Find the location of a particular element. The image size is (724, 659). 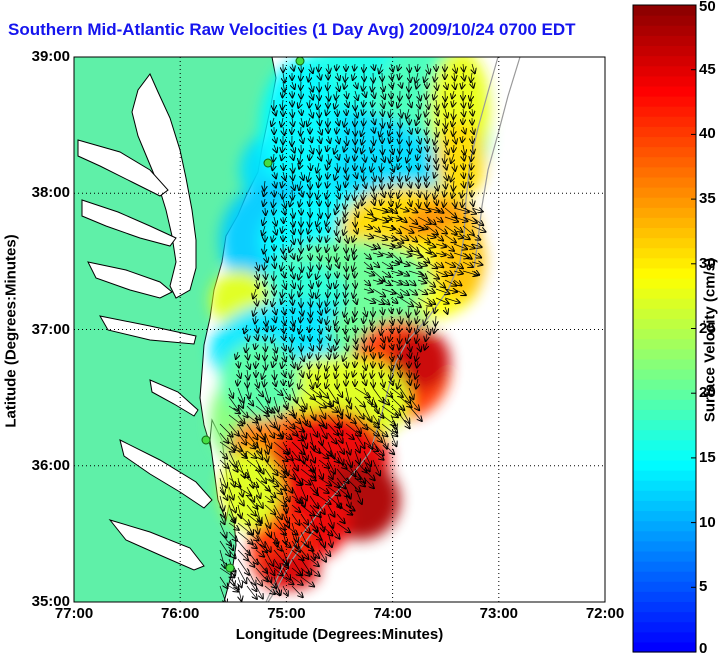

longitude-tick: 75:00 is located at coordinates (286, 613).